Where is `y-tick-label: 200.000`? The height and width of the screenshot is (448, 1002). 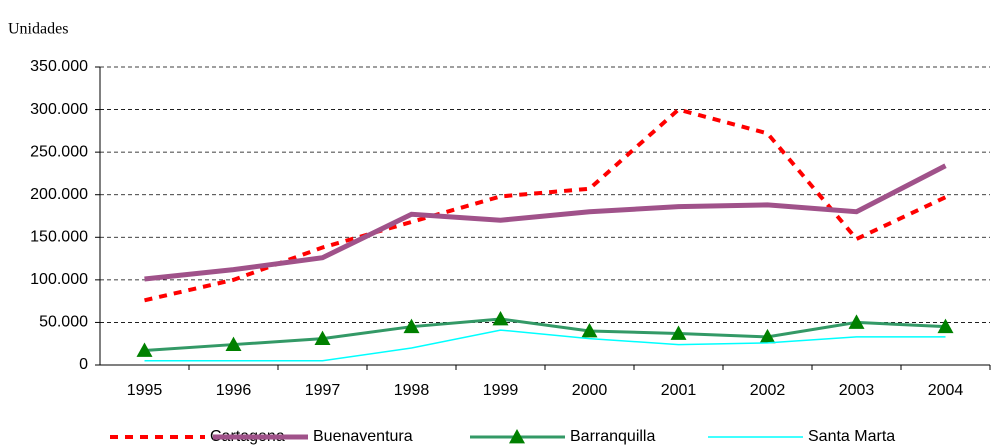 y-tick-label: 200.000 is located at coordinates (59, 194).